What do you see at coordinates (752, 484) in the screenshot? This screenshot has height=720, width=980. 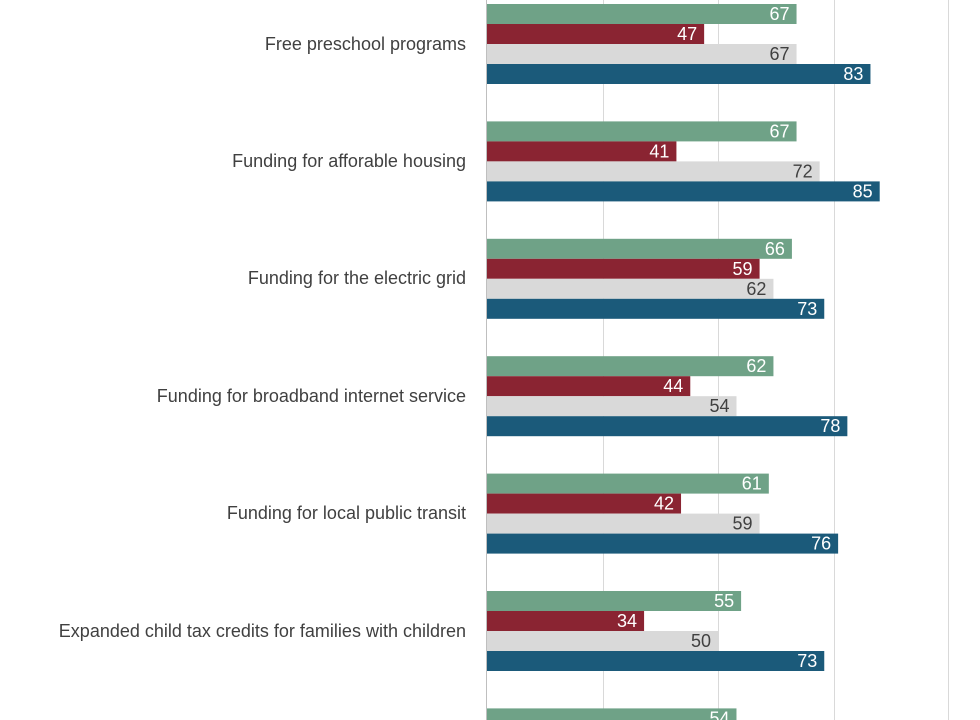 I see `data-label: 61` at bounding box center [752, 484].